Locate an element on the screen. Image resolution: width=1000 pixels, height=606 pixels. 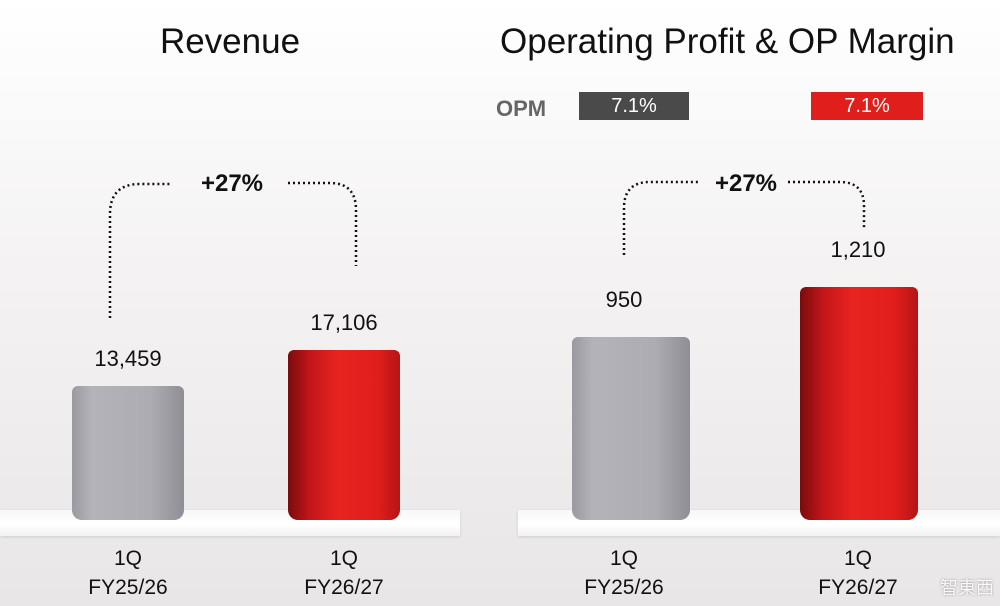
operating-profit-growth-connector is located at coordinates (744, 217).